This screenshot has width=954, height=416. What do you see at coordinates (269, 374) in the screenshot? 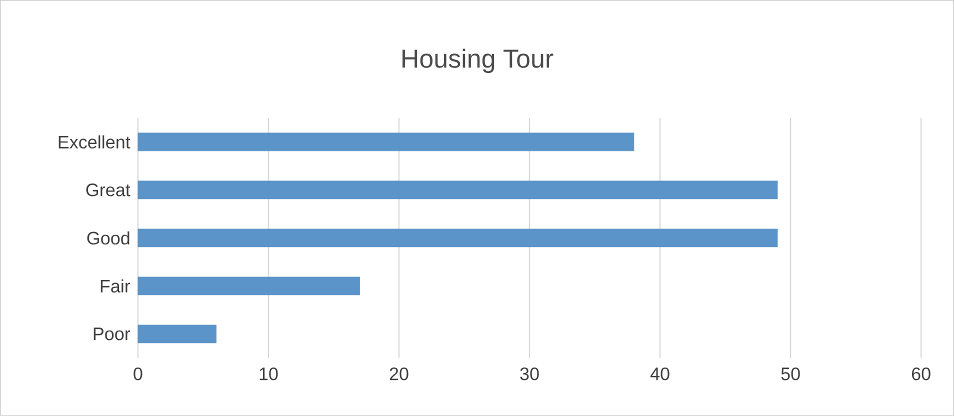
I see `x-tick-label: 10` at bounding box center [269, 374].